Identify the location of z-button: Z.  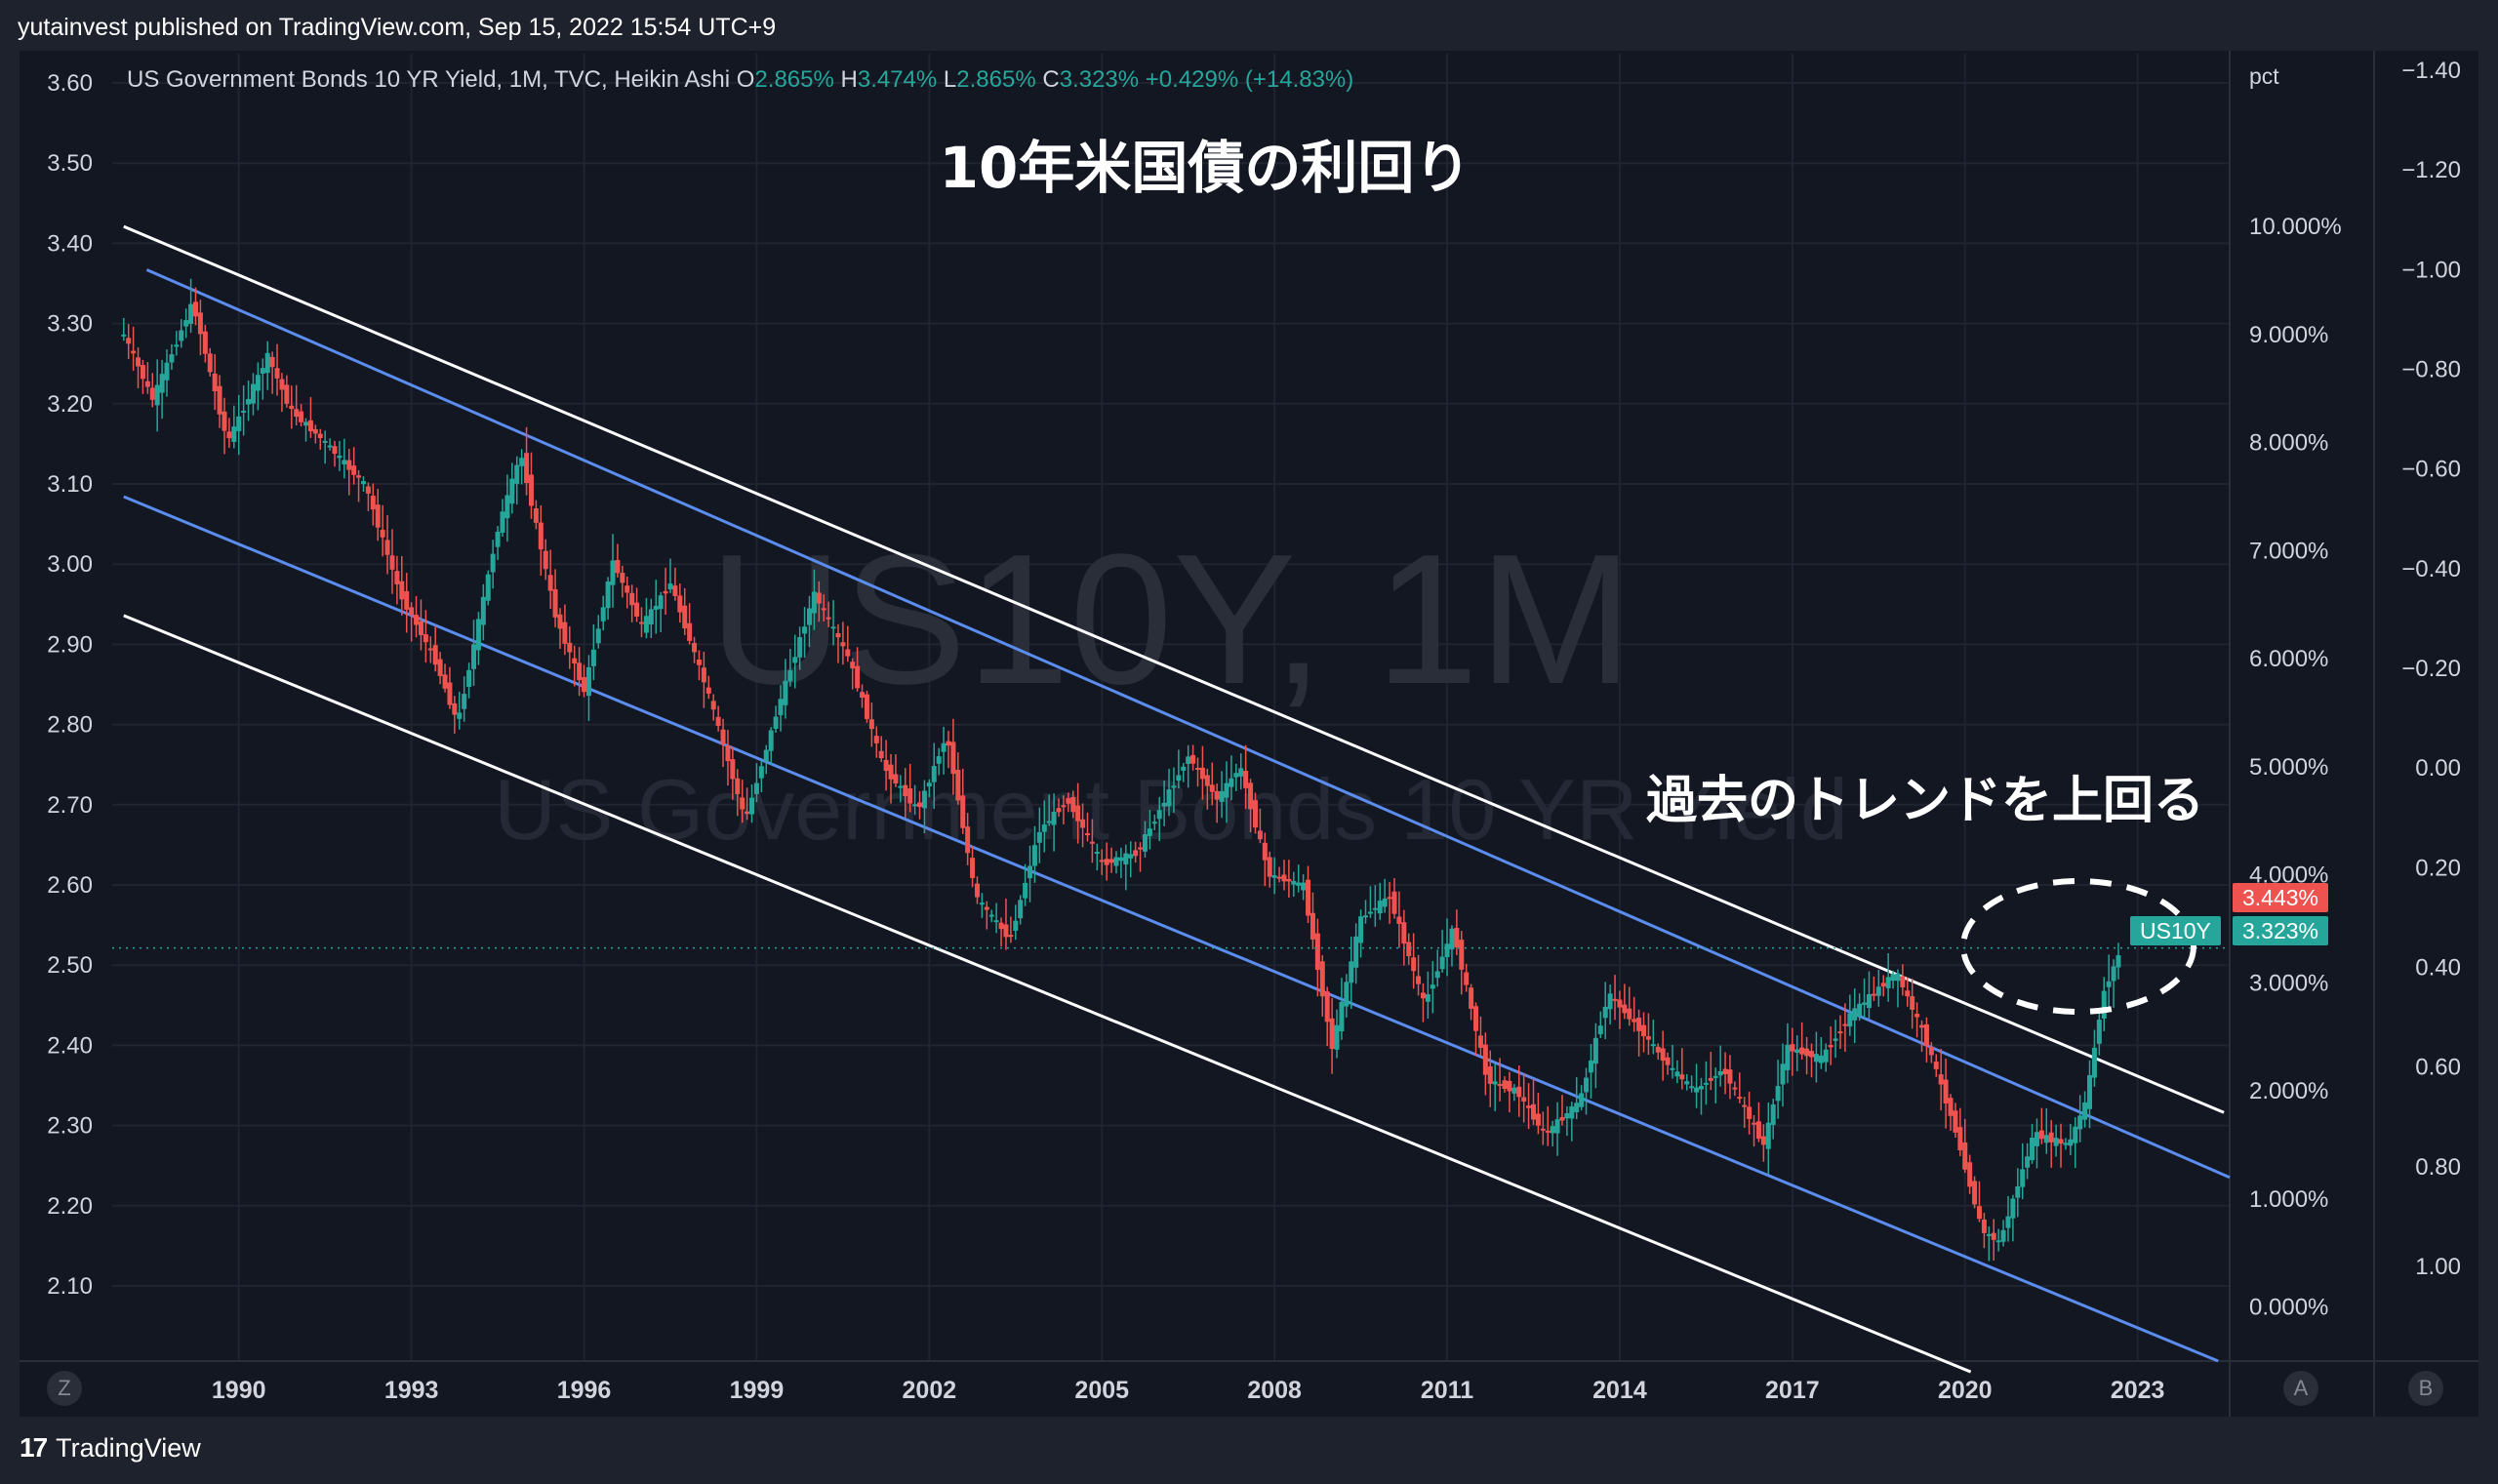
(64, 1388).